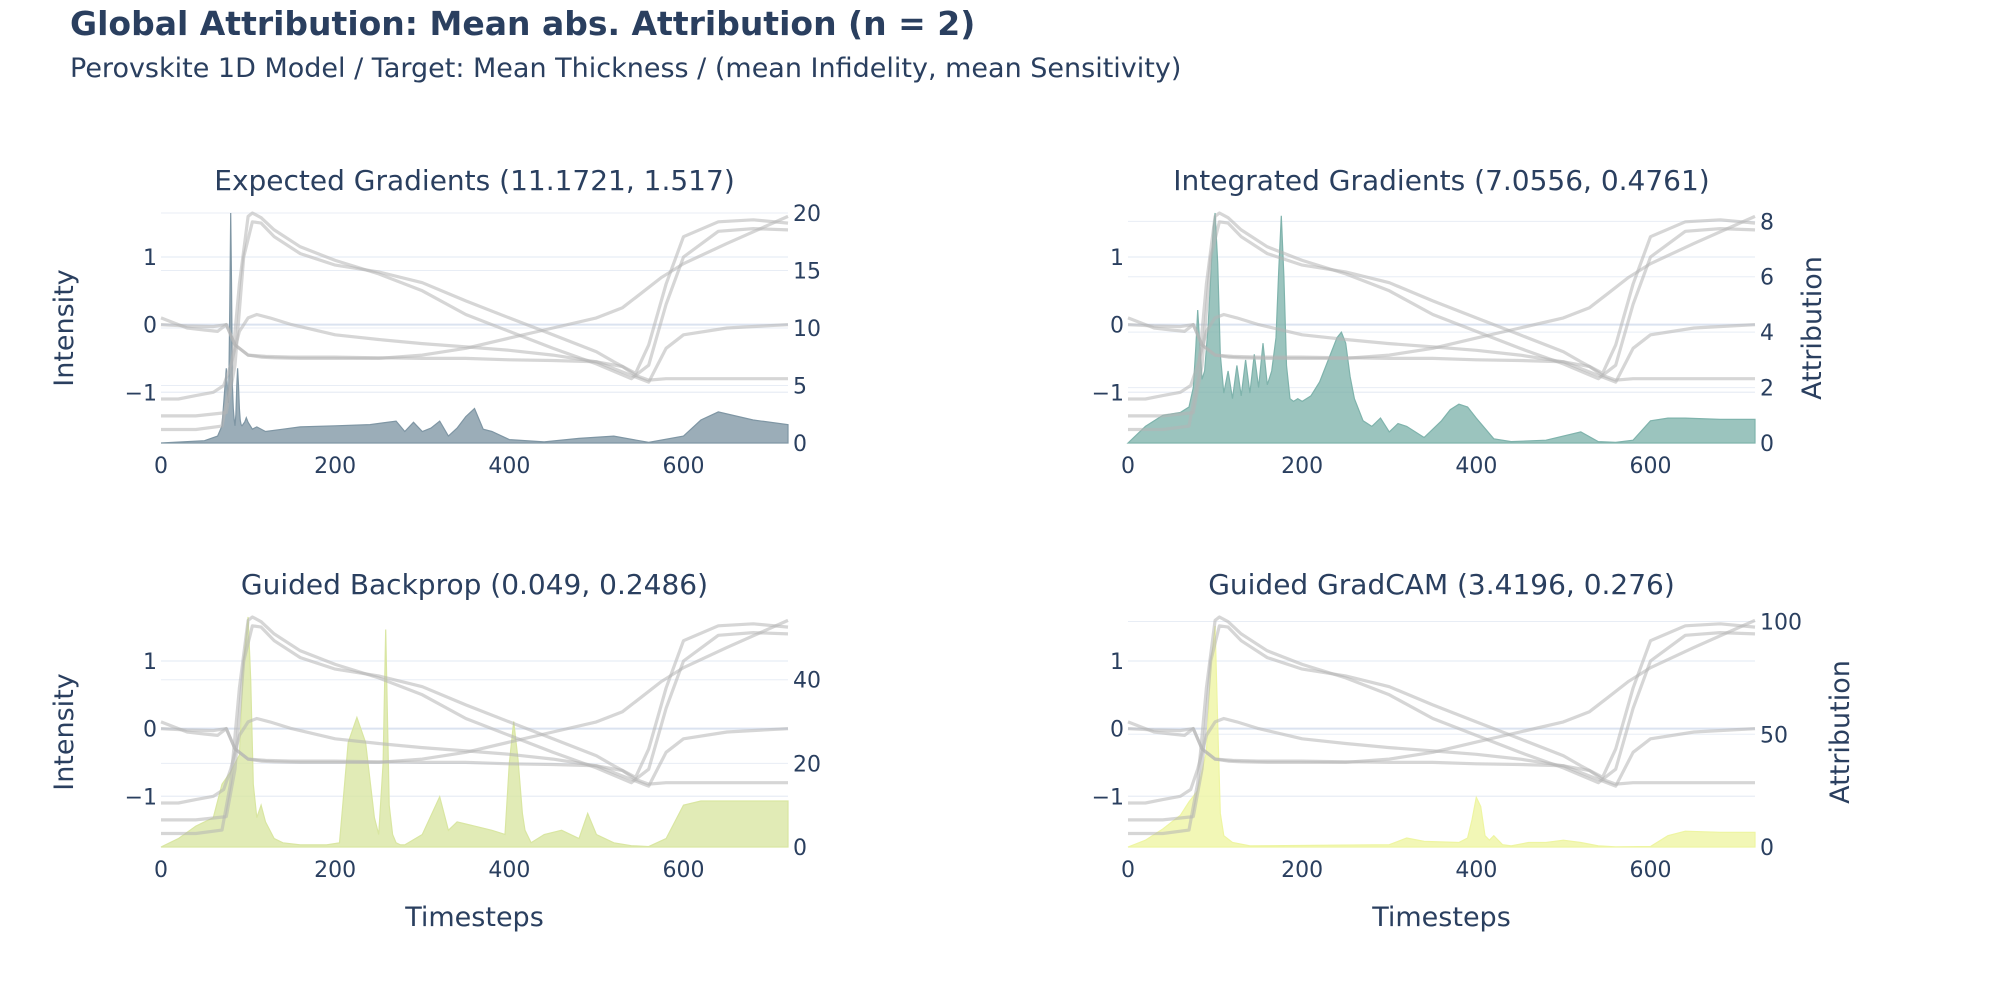 This screenshot has width=2000, height=1000. I want to click on y2-tick-label: 50, so click(1774, 735).